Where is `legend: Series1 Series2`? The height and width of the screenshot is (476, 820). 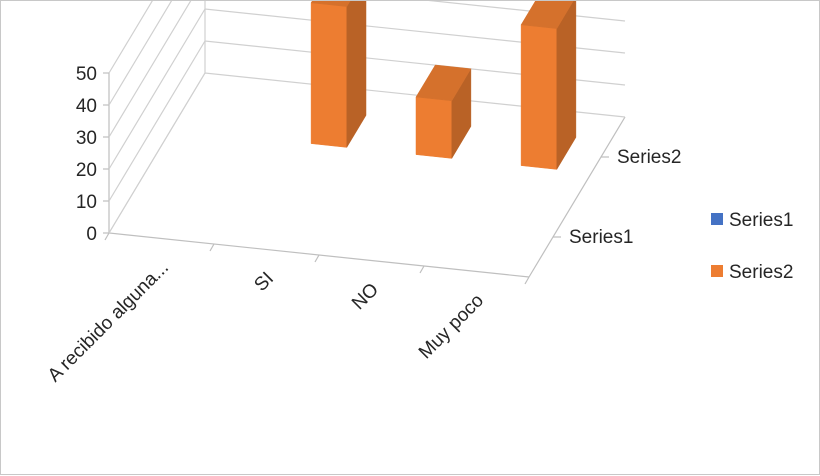
legend: Series1 Series2 is located at coordinates (752, 246).